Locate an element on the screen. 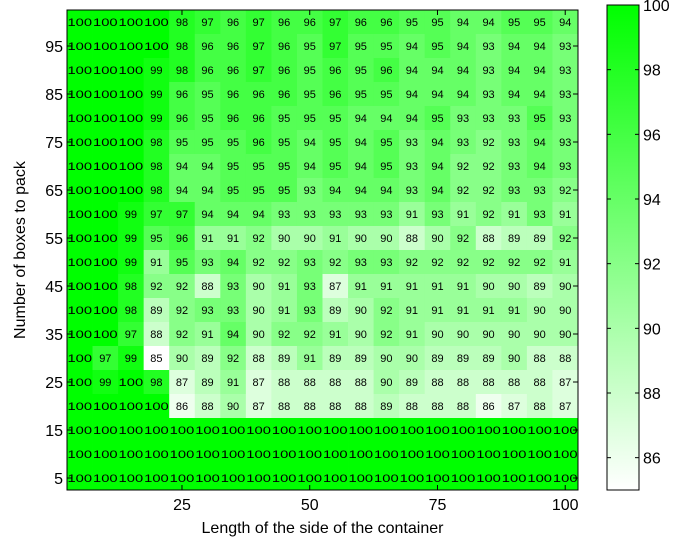 The height and width of the screenshot is (540, 680). heatmap-cell-label: 91 is located at coordinates (156, 263).